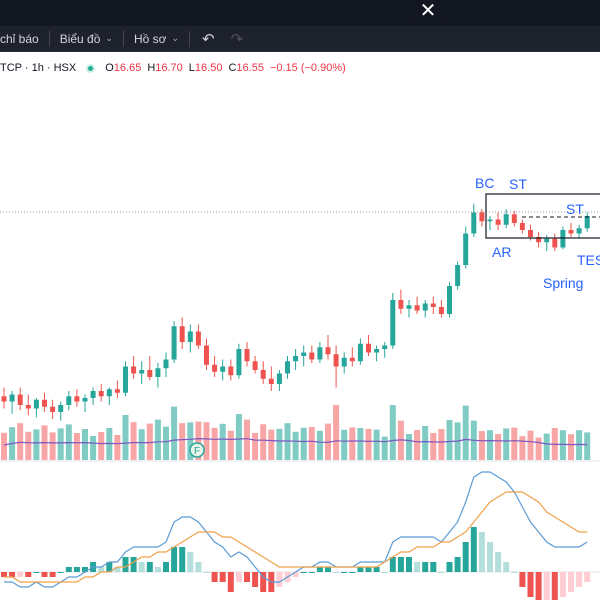 The image size is (600, 600). I want to click on volume-ma-line, so click(295, 441).